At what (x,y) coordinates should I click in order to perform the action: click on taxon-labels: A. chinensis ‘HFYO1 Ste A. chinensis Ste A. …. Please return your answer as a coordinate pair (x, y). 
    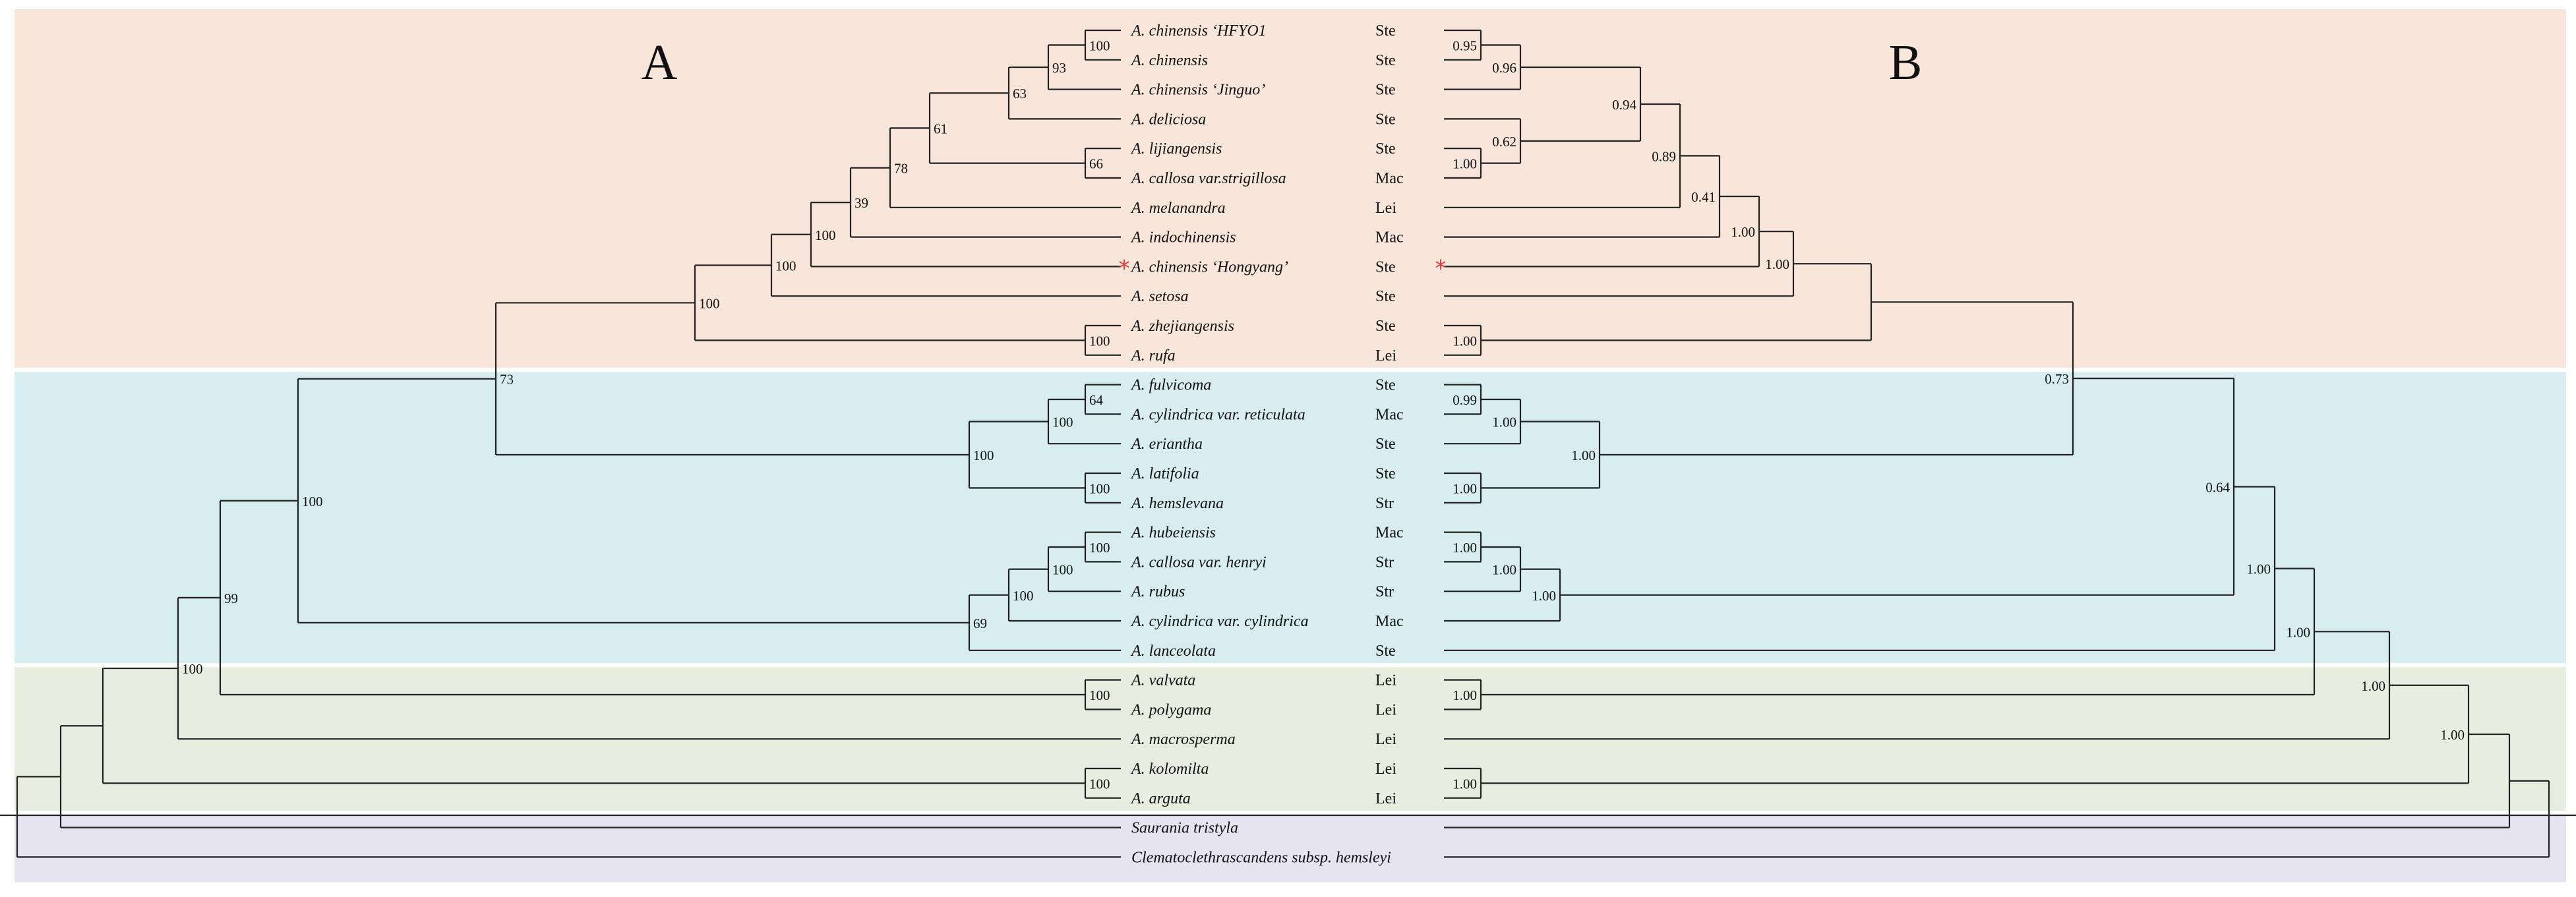
    Looking at the image, I should click on (1283, 444).